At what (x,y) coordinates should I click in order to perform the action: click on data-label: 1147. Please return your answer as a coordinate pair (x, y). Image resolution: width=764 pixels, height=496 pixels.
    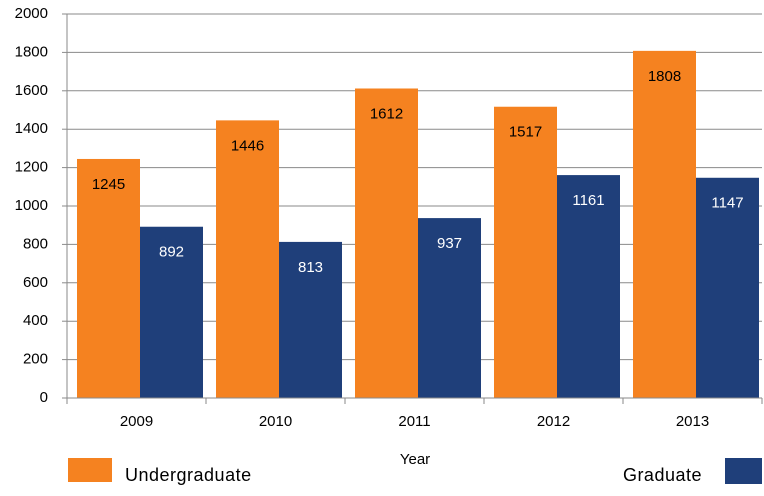
    Looking at the image, I should click on (727, 203).